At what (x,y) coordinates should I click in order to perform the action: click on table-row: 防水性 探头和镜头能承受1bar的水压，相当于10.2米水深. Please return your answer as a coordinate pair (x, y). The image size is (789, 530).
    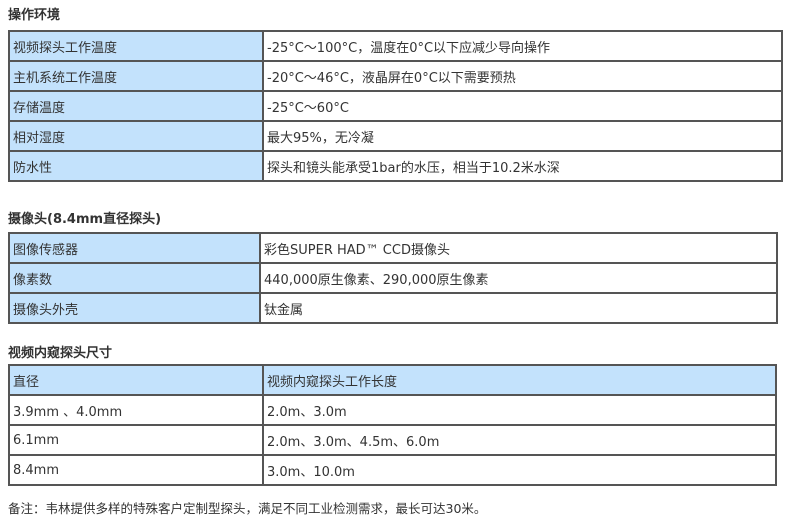
    Looking at the image, I should click on (395, 166).